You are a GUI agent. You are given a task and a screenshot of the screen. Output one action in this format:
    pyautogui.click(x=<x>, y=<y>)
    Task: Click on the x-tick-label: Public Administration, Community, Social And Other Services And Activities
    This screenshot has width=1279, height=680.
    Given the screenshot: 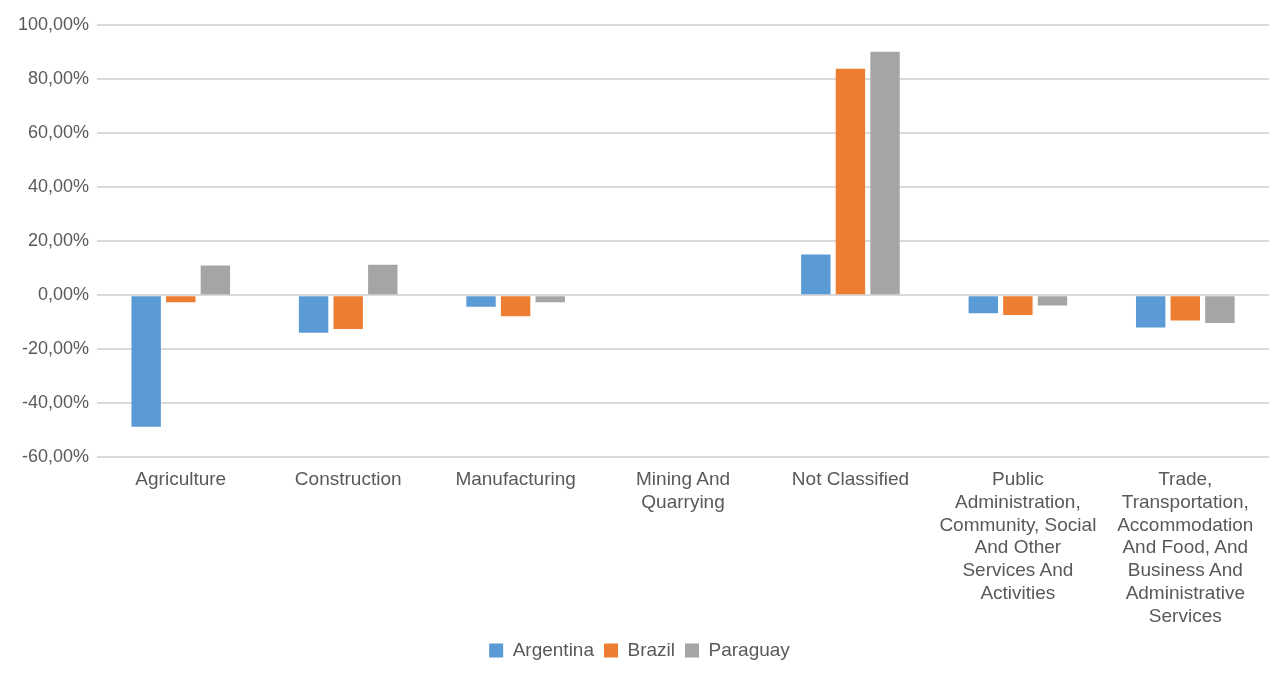 What is the action you would take?
    pyautogui.click(x=1018, y=536)
    